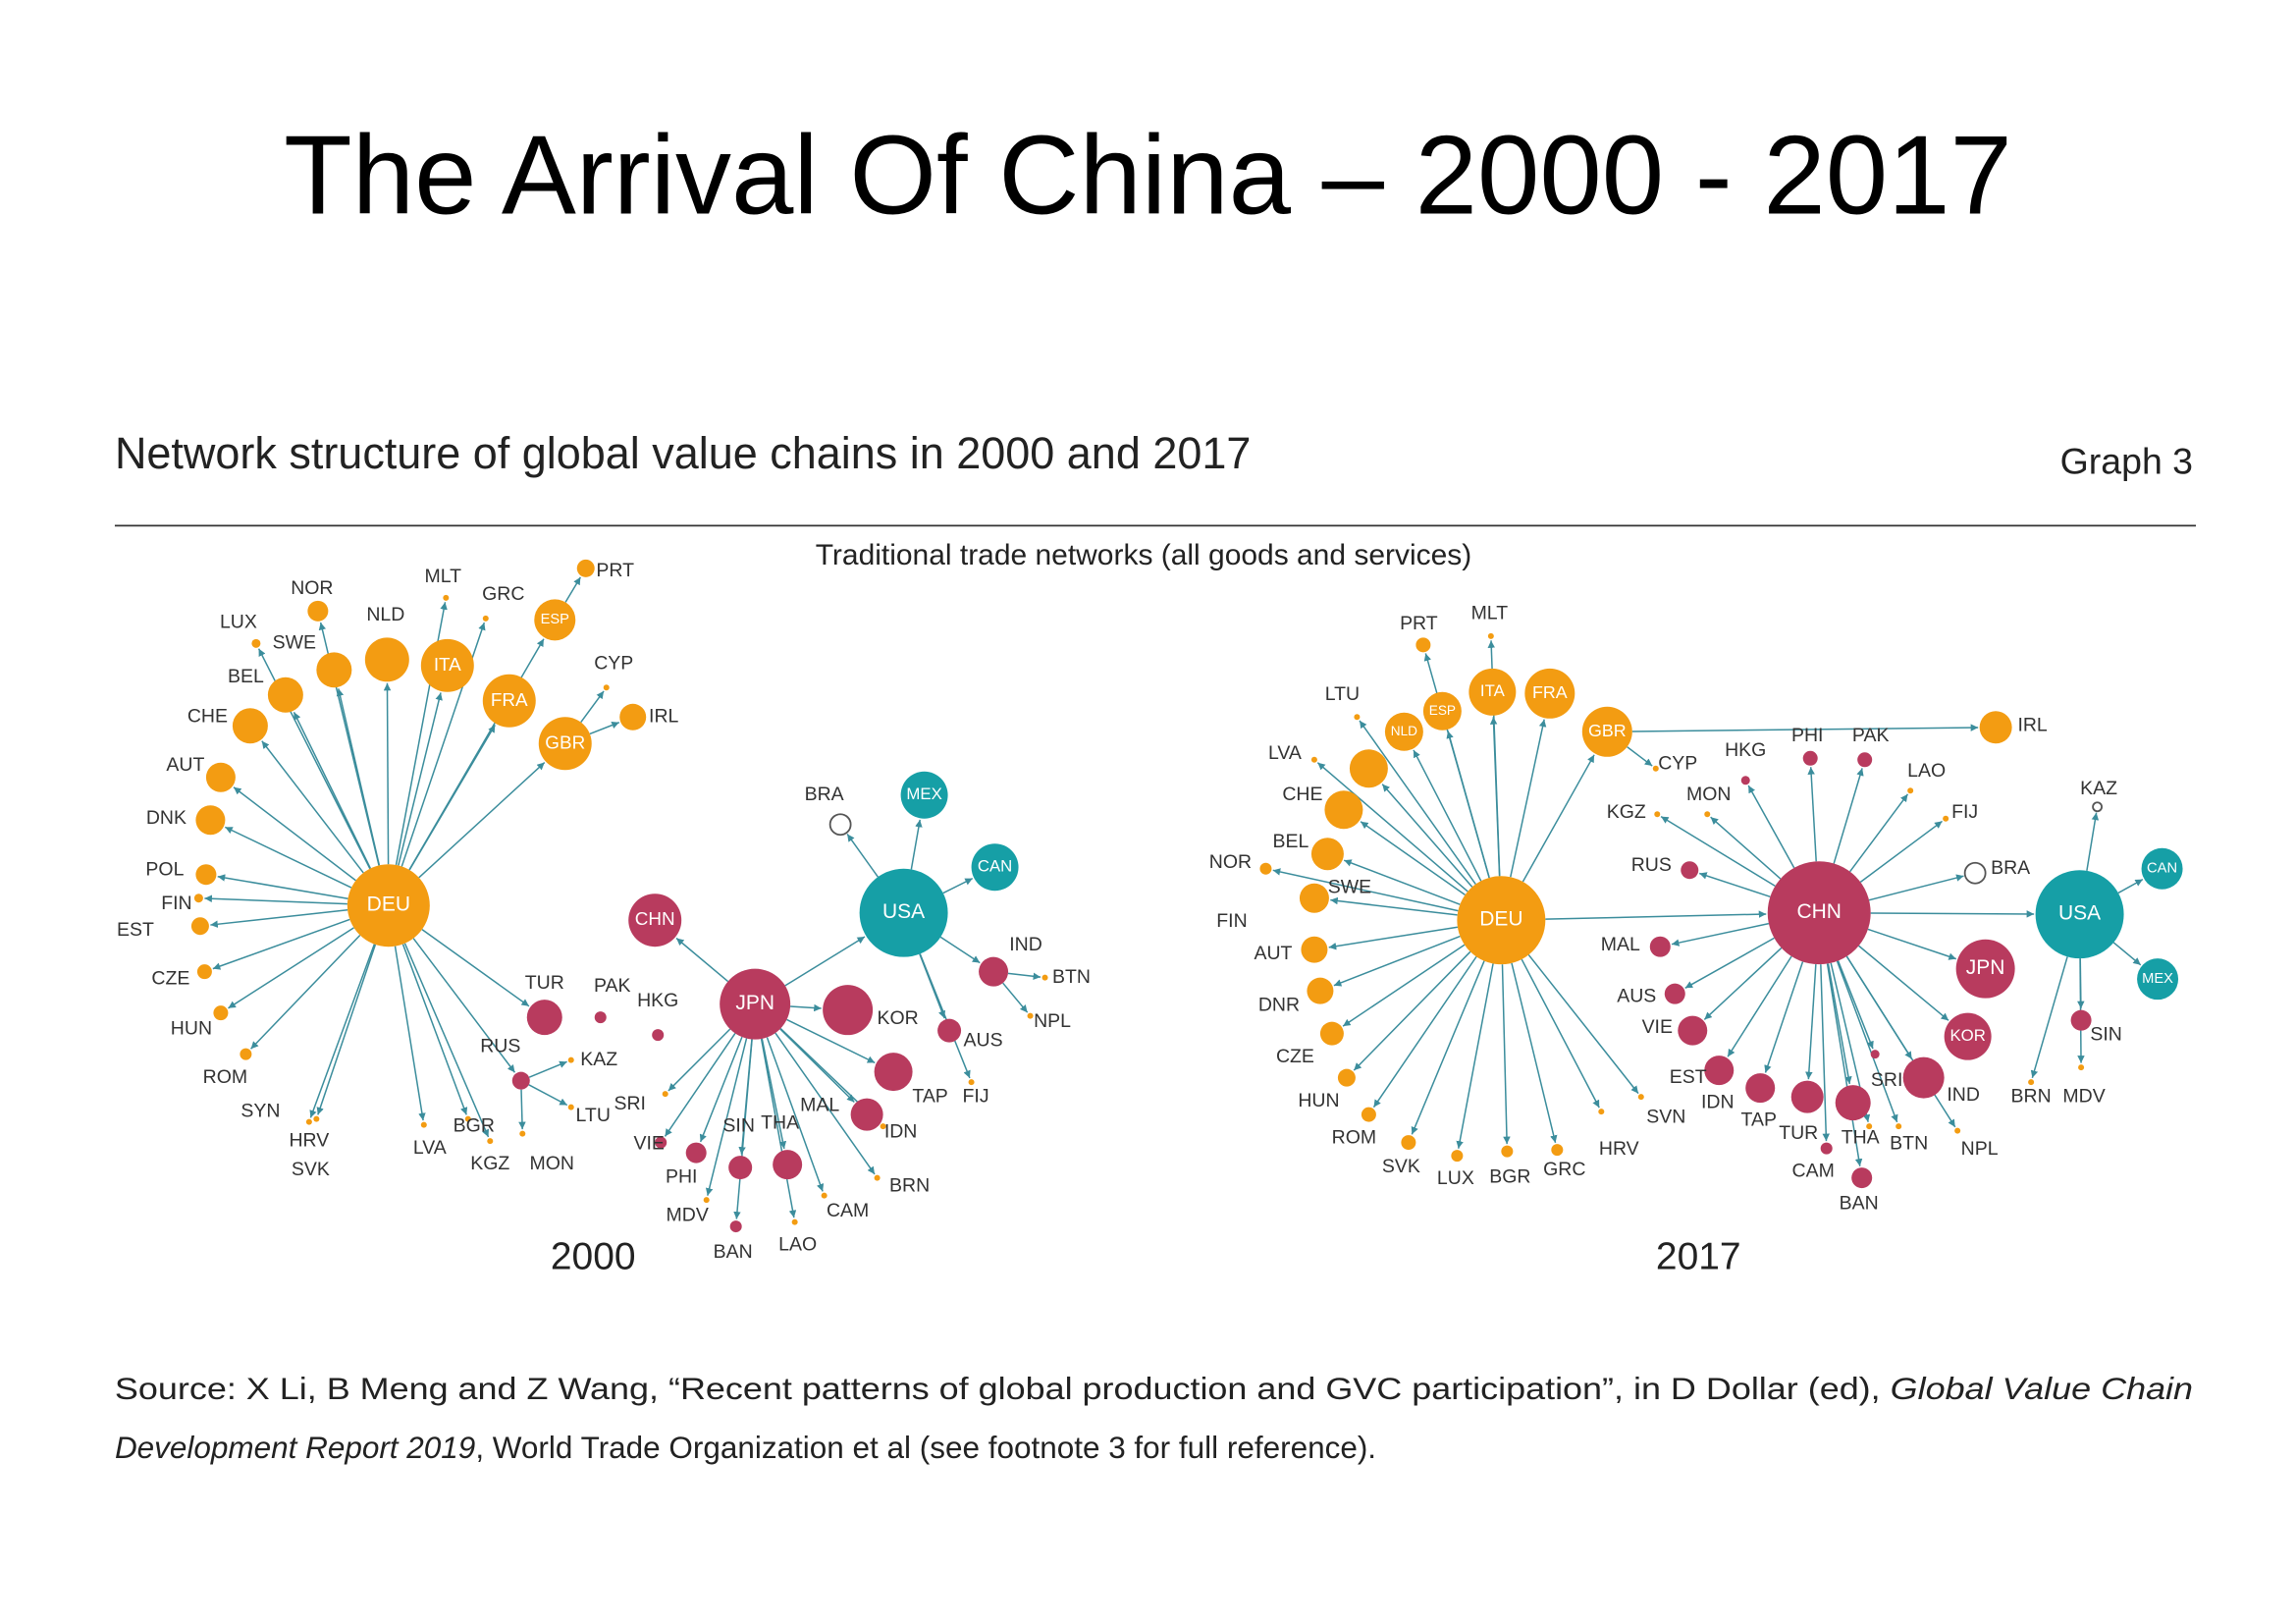 This screenshot has height=1624, width=2296. I want to click on node-label: CHE, so click(207, 716).